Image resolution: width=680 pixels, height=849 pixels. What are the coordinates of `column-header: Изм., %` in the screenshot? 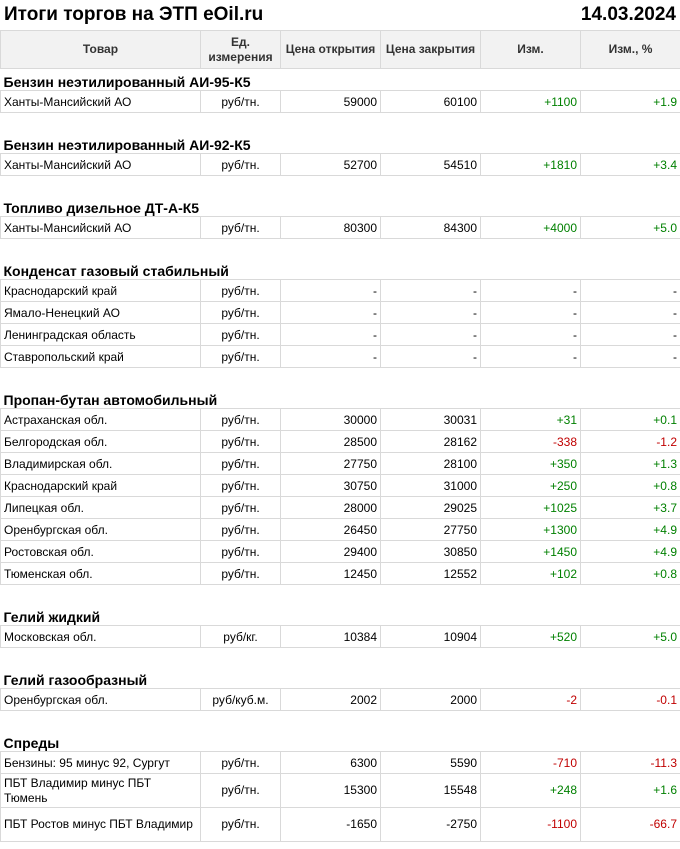 It's located at (630, 49).